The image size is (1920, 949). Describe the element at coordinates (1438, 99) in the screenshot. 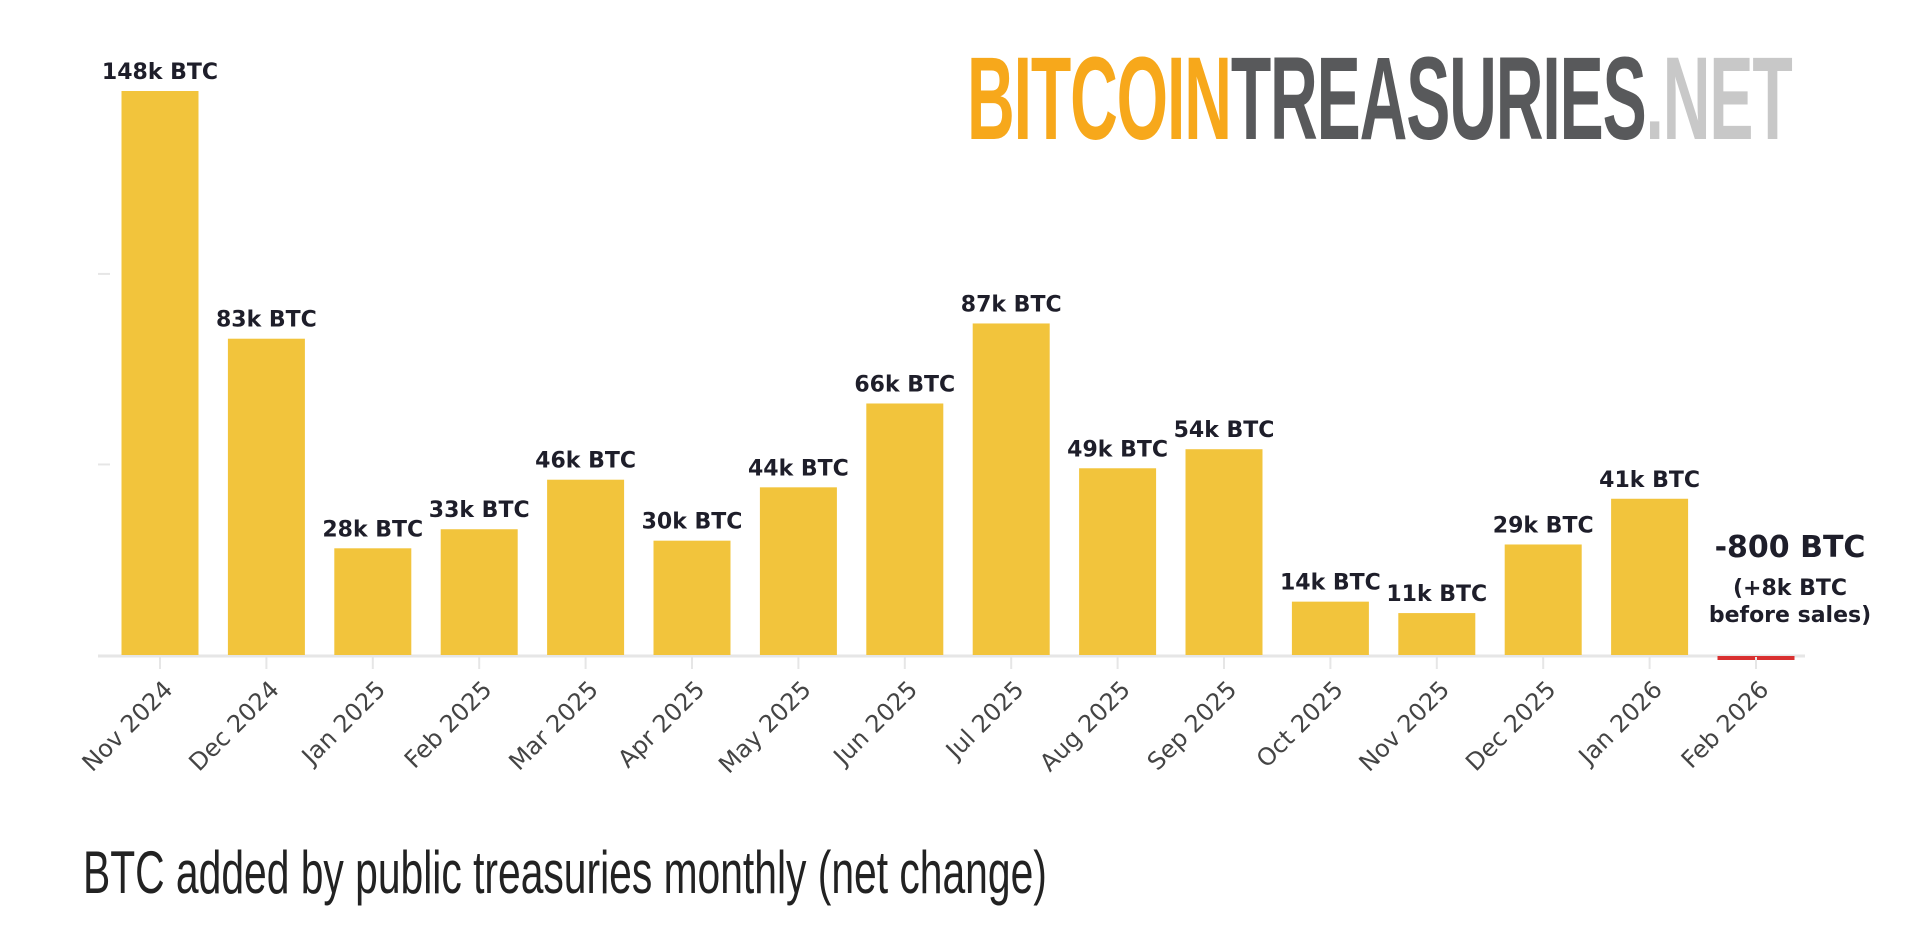

I see `logo-part-2: TREASURIES` at that location.